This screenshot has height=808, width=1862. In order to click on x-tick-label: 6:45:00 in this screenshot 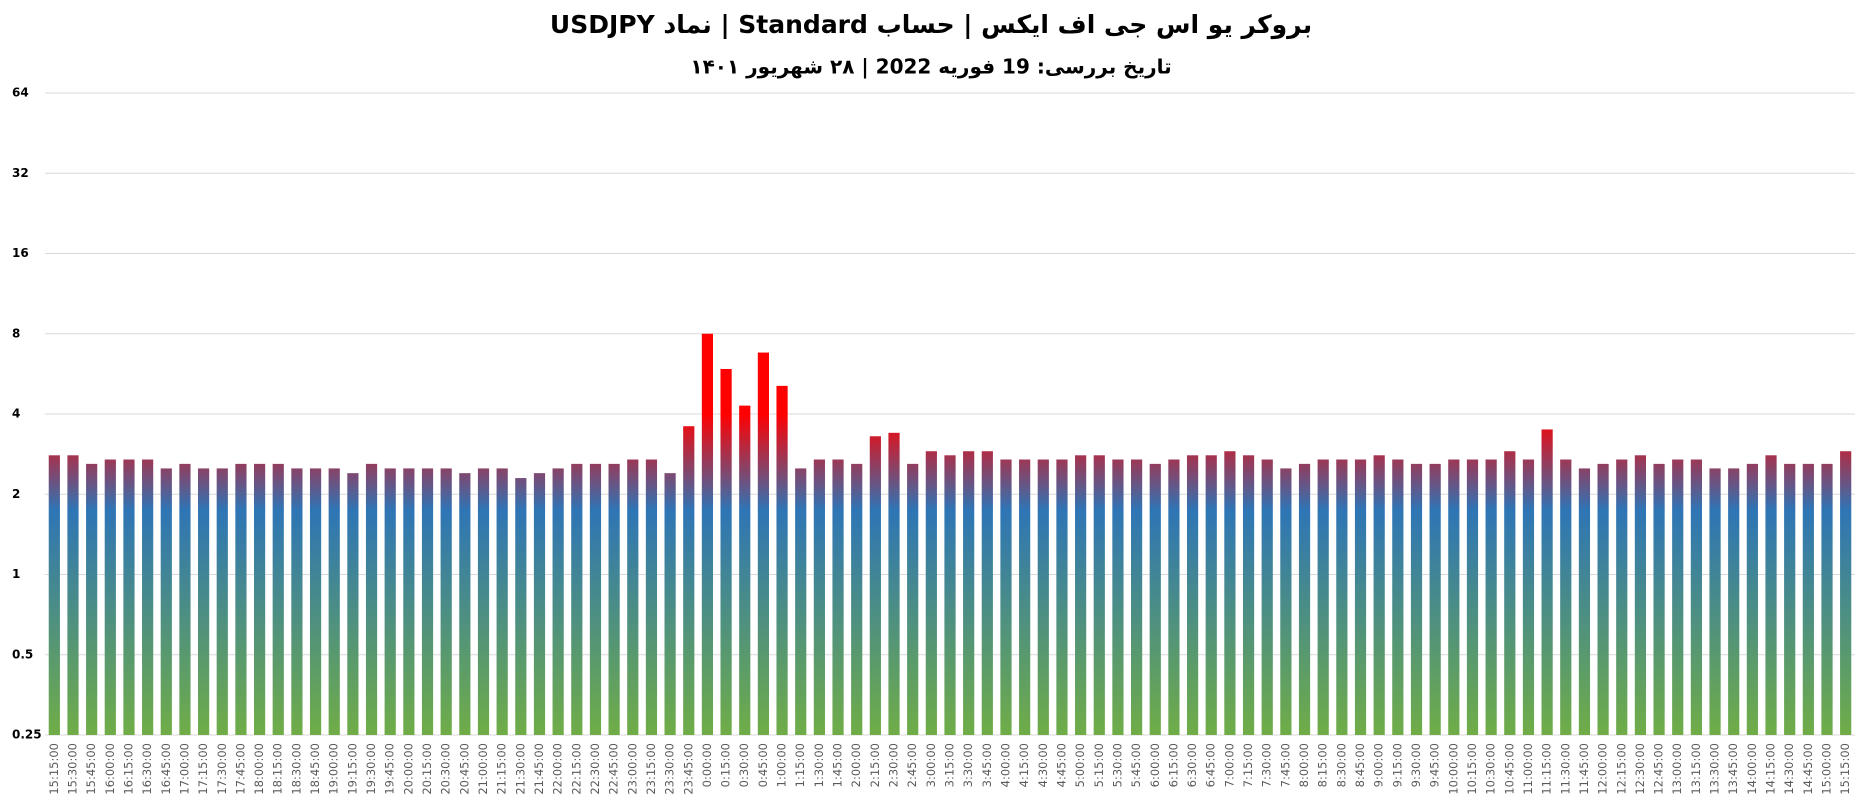, I will do `click(1211, 765)`.